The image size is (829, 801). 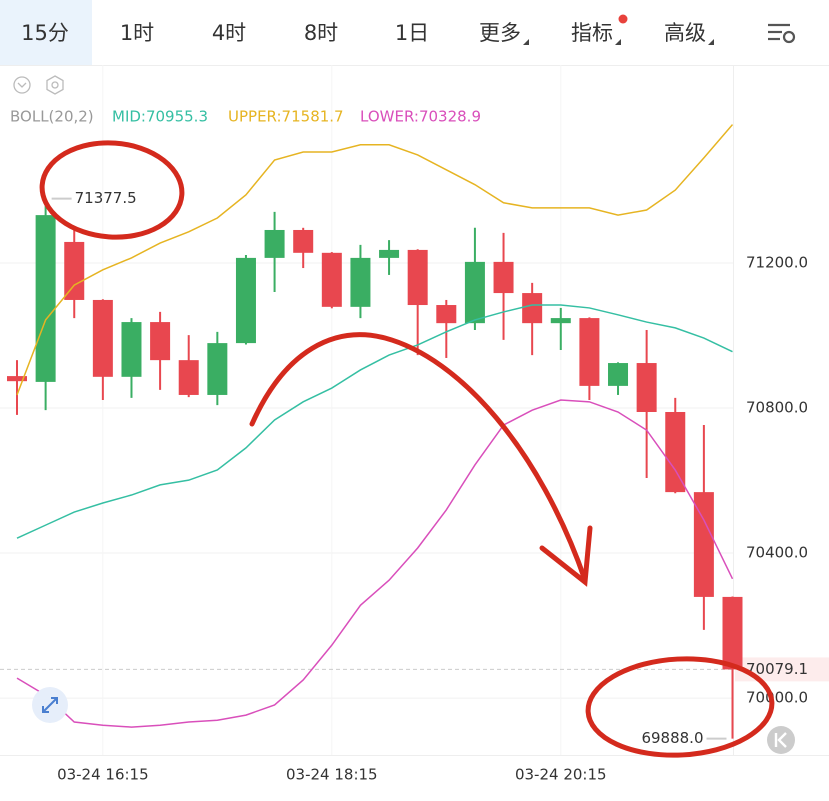 What do you see at coordinates (500, 33) in the screenshot?
I see `tab: 更多` at bounding box center [500, 33].